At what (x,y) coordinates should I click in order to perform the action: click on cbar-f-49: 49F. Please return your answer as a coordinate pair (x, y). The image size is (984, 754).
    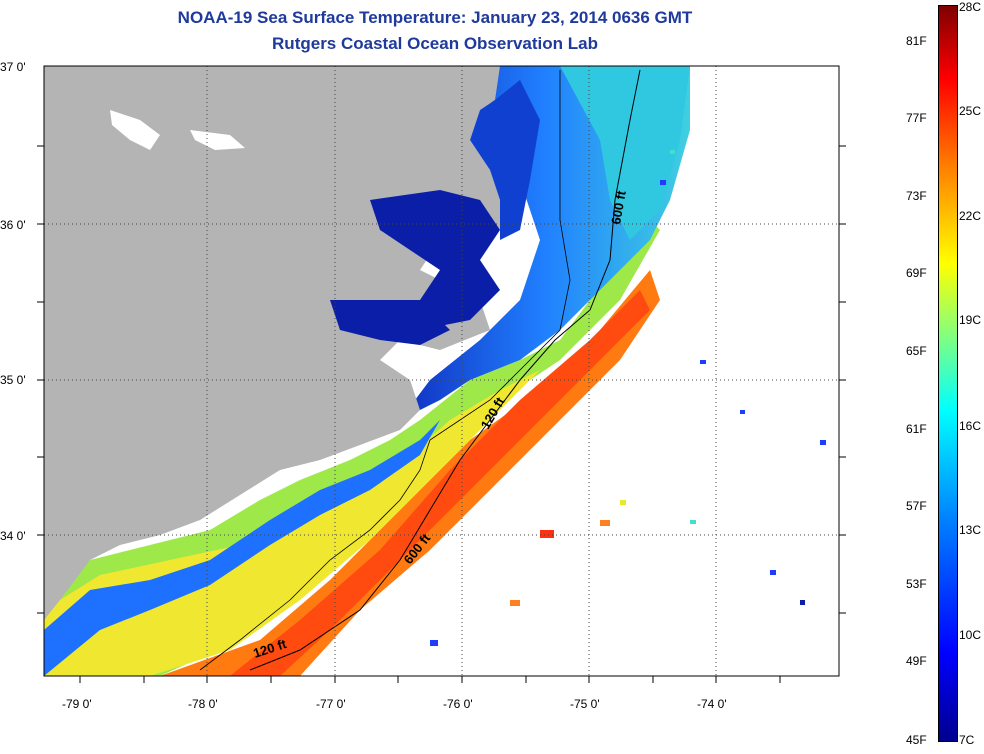
    Looking at the image, I should click on (916, 661).